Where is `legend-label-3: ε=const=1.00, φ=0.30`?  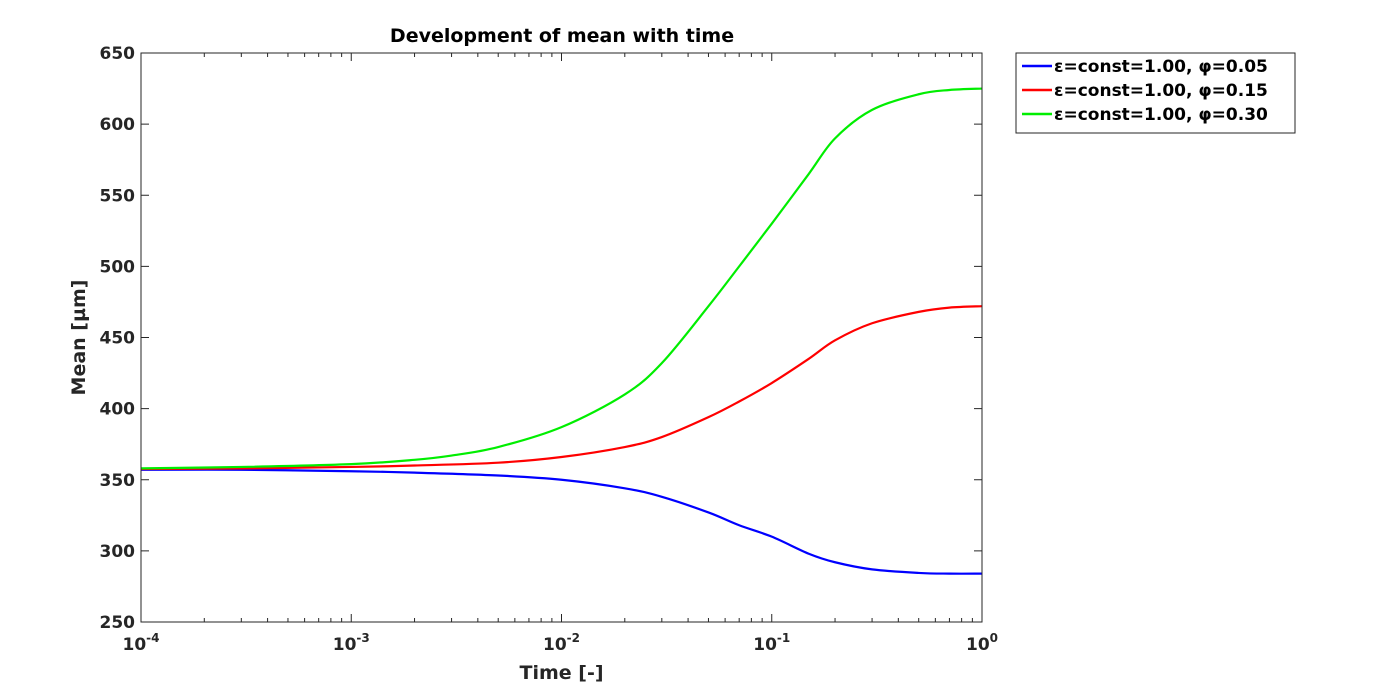 legend-label-3: ε=const=1.00, φ=0.30 is located at coordinates (1161, 115).